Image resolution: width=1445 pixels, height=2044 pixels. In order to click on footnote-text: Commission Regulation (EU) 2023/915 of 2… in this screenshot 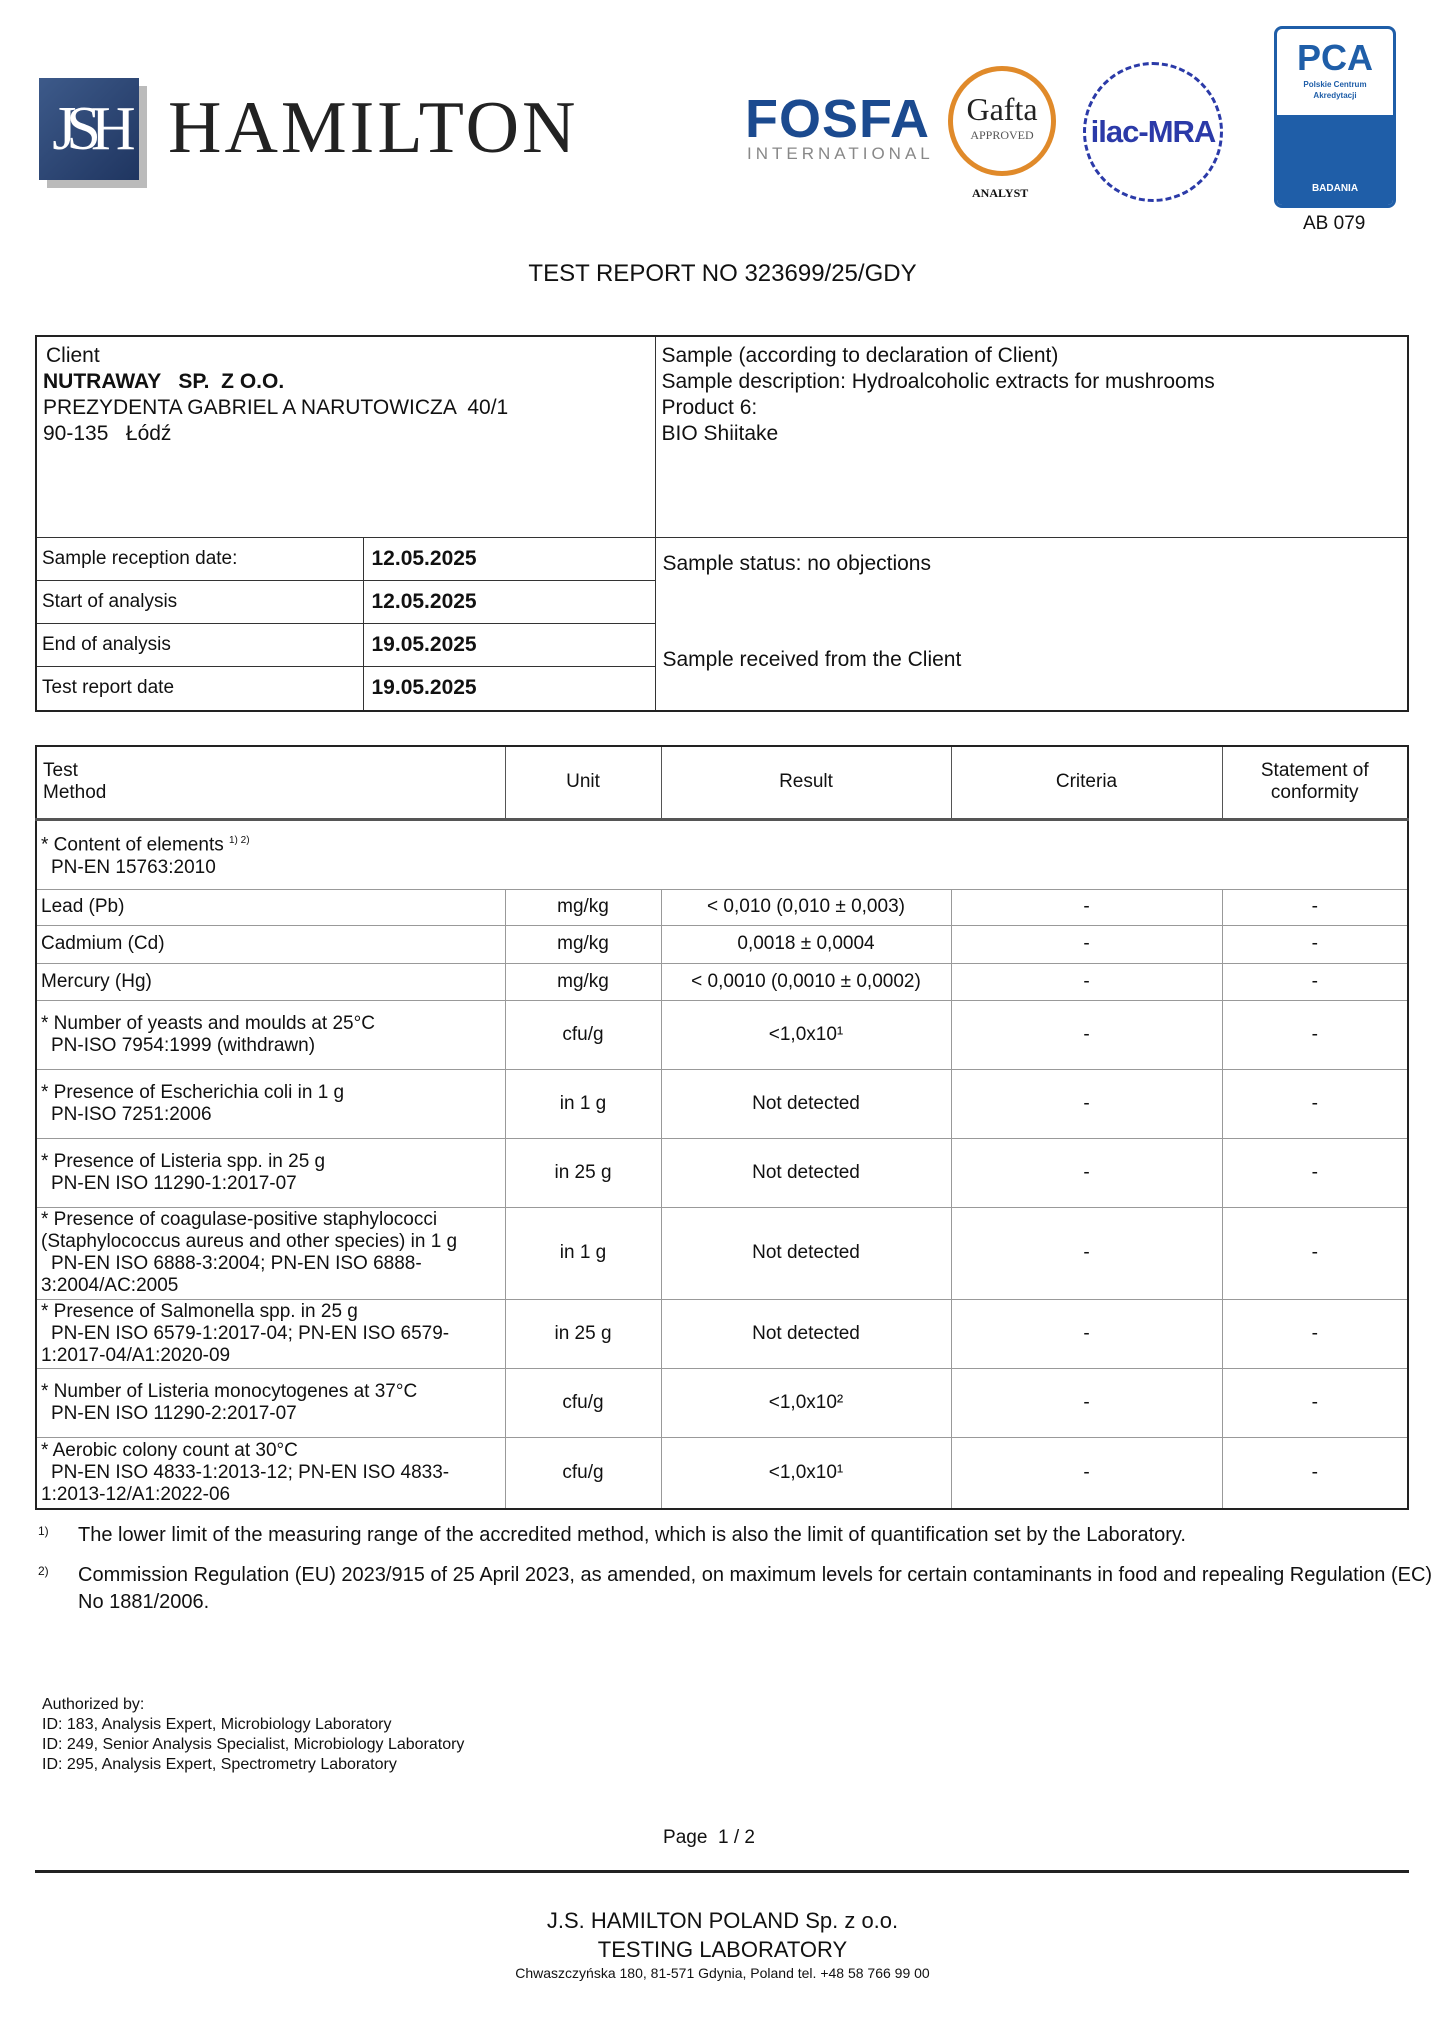, I will do `click(755, 1588)`.